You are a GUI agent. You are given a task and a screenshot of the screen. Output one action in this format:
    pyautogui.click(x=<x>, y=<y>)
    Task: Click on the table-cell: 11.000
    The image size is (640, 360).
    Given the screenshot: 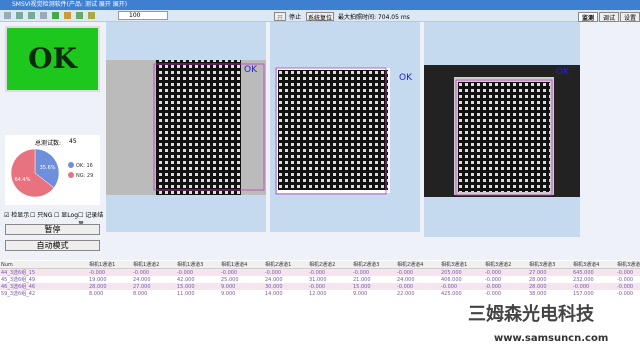 What is the action you would take?
    pyautogui.click(x=186, y=293)
    